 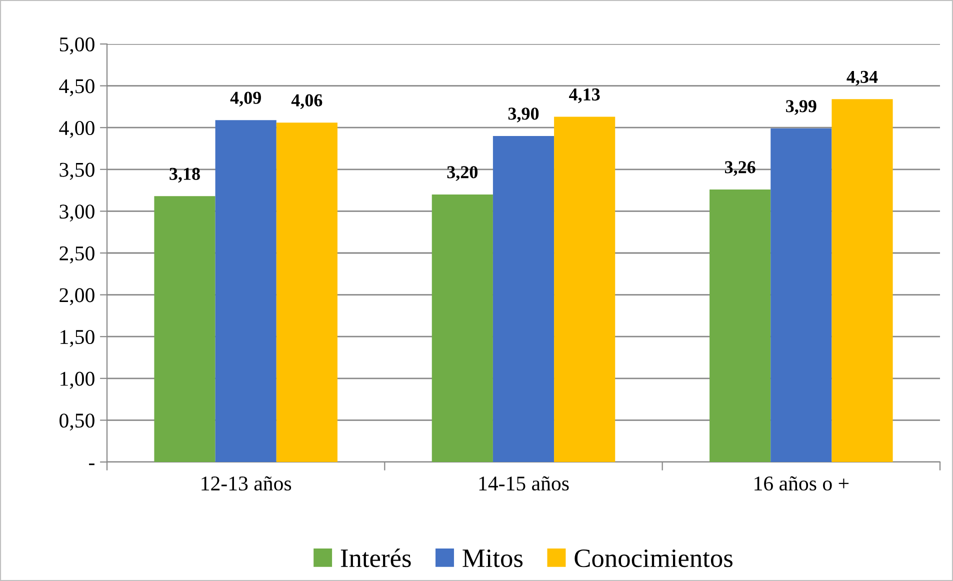 What do you see at coordinates (492, 558) in the screenshot?
I see `legend-label: Mitos` at bounding box center [492, 558].